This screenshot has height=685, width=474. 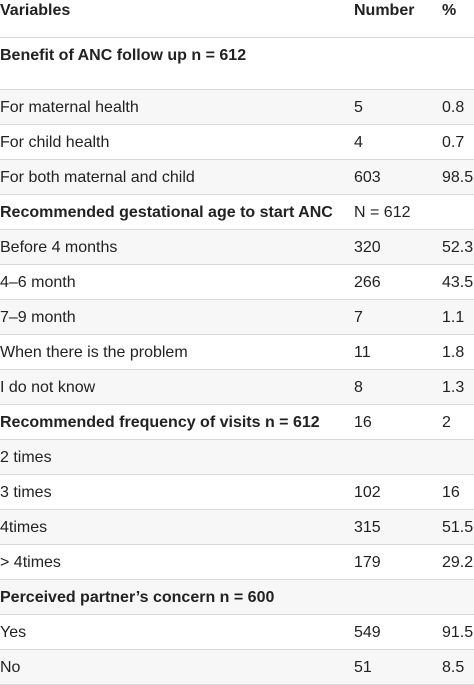 I want to click on table-row: 2 times, so click(x=237, y=457).